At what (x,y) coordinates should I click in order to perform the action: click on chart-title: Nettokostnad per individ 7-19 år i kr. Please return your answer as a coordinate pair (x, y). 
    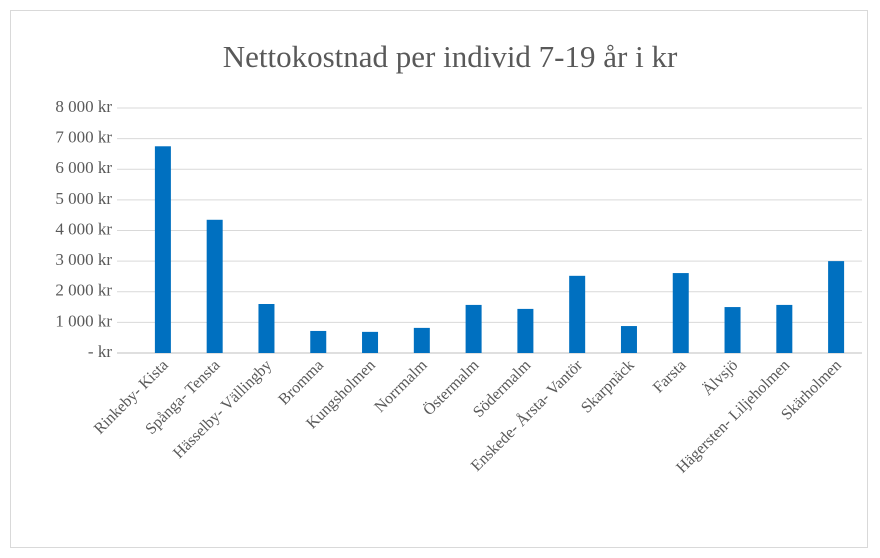
    Looking at the image, I should click on (450, 56).